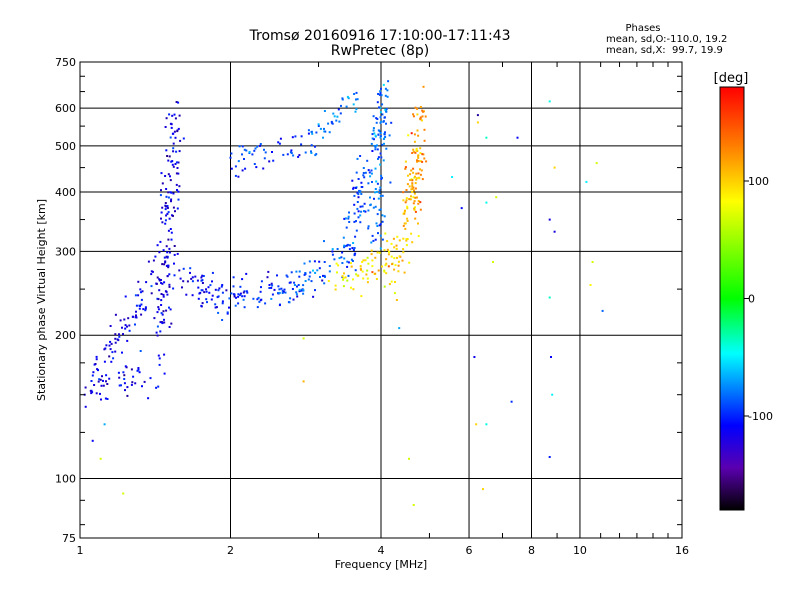 This screenshot has width=800, height=604. What do you see at coordinates (758, 181) in the screenshot?
I see `colorbar-tick-label: 100` at bounding box center [758, 181].